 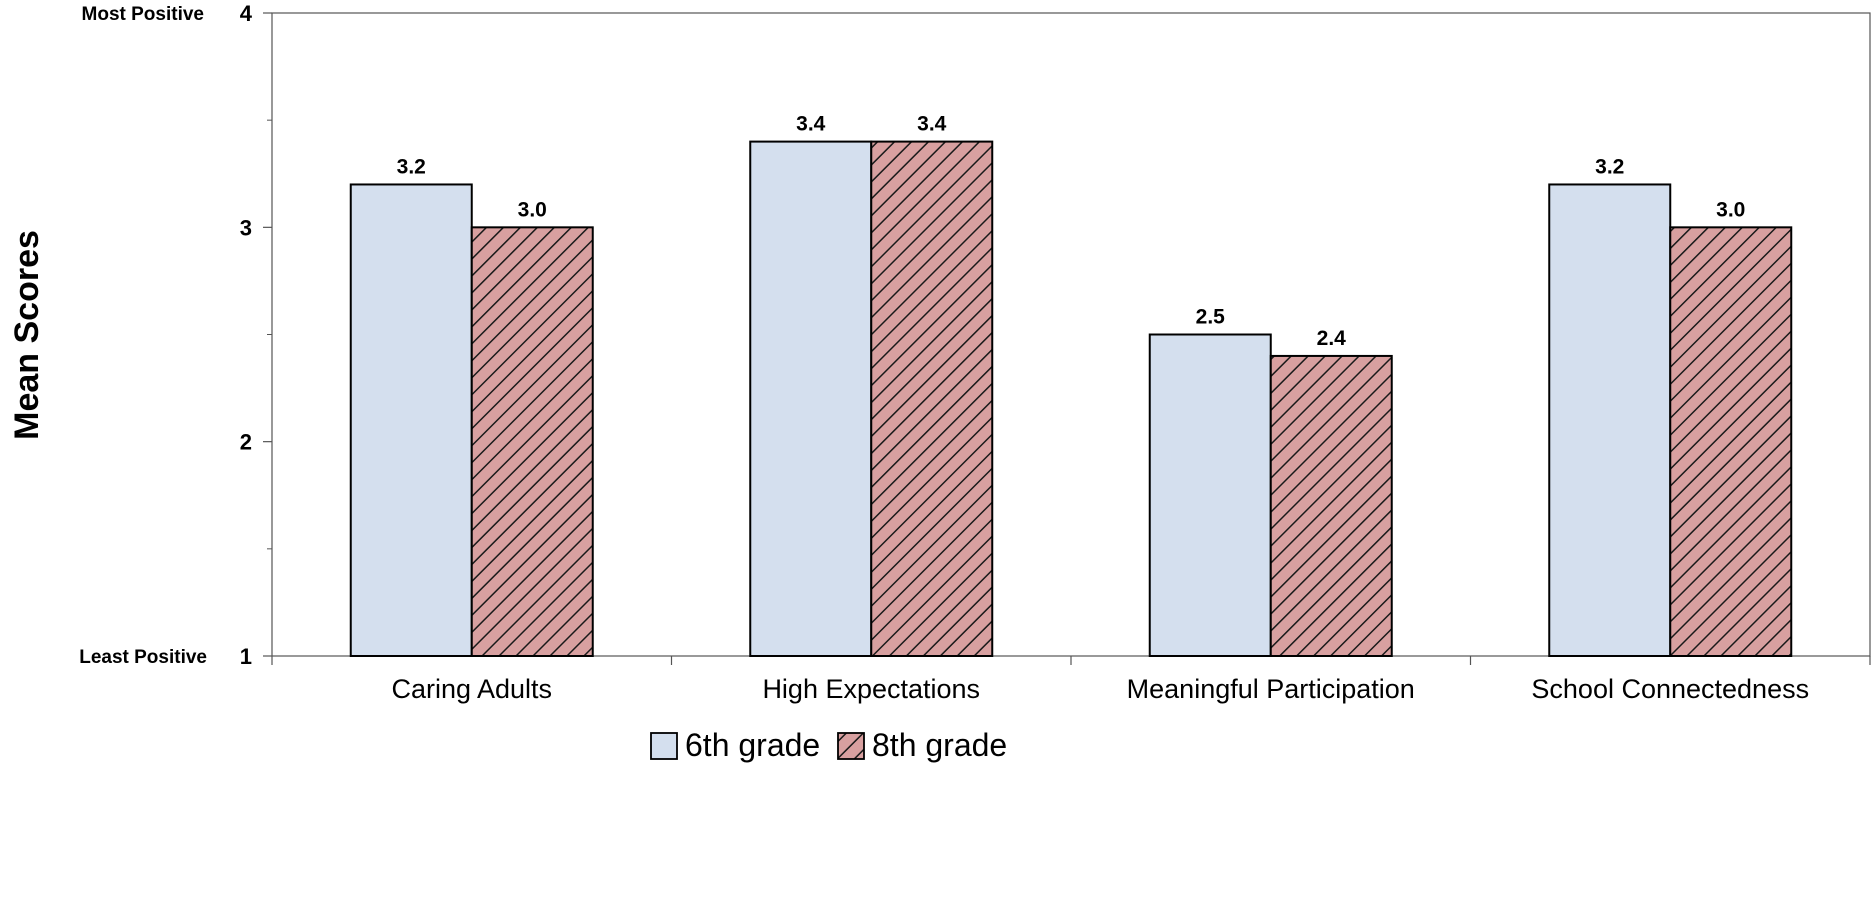 What do you see at coordinates (27, 335) in the screenshot?
I see `y-axis-title: Mean Scores` at bounding box center [27, 335].